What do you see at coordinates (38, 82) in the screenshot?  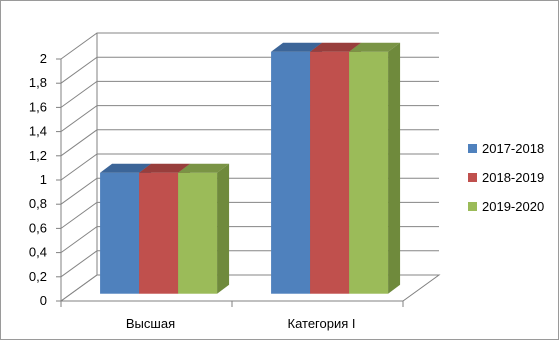 I see `y-tick-label: 1,8` at bounding box center [38, 82].